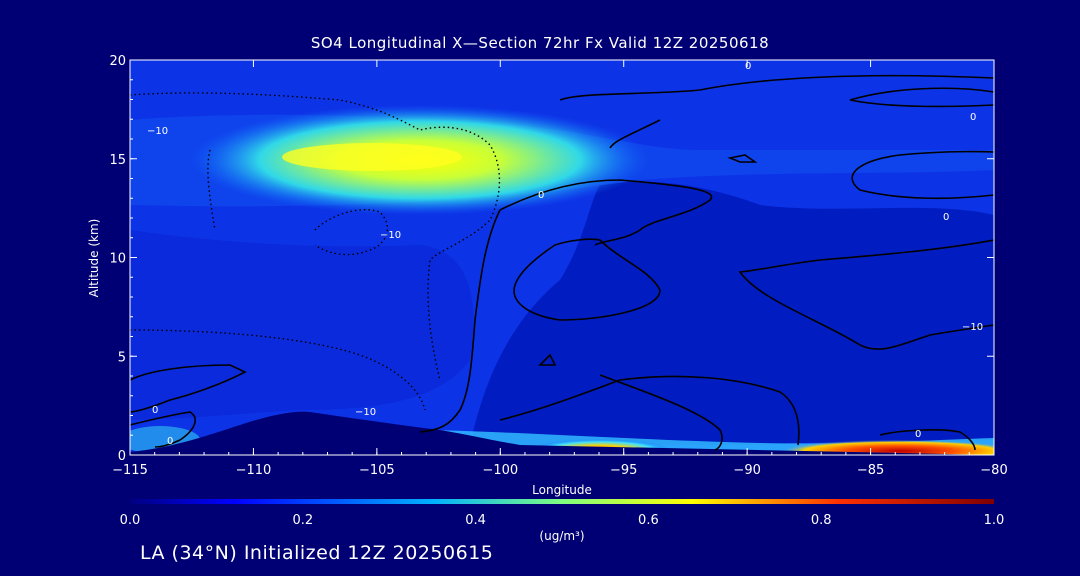 This screenshot has height=576, width=1080. What do you see at coordinates (562, 490) in the screenshot?
I see `x-axis-label: Longitude` at bounding box center [562, 490].